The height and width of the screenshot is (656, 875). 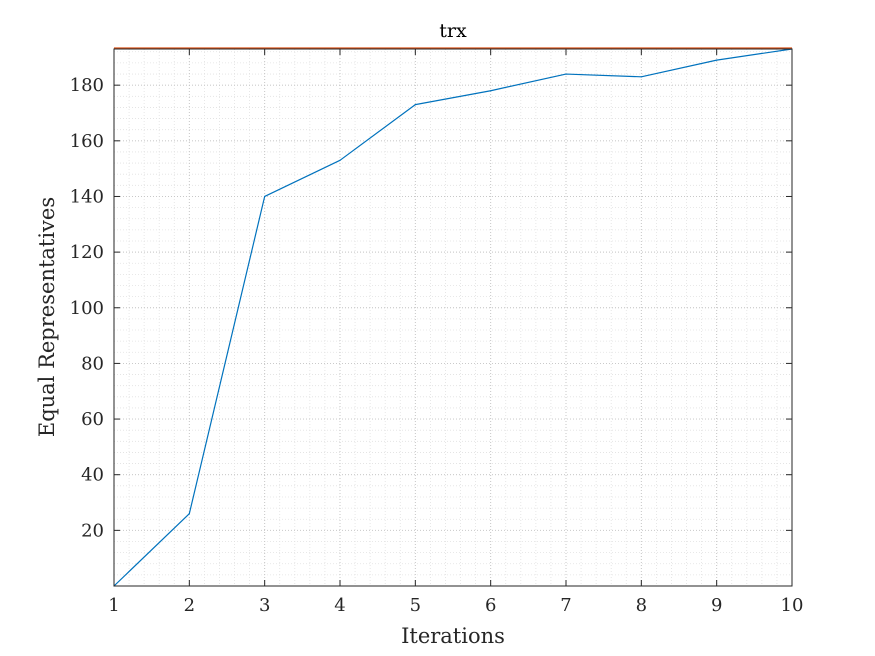 What do you see at coordinates (87, 85) in the screenshot?
I see `y-tick-label: 180` at bounding box center [87, 85].